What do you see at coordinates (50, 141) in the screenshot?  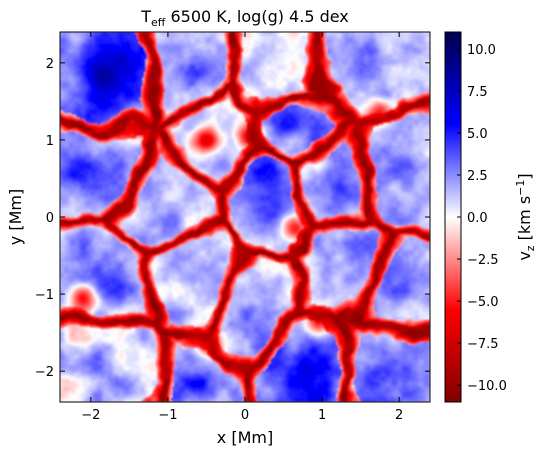 I see `y-tick-label: 1` at bounding box center [50, 141].